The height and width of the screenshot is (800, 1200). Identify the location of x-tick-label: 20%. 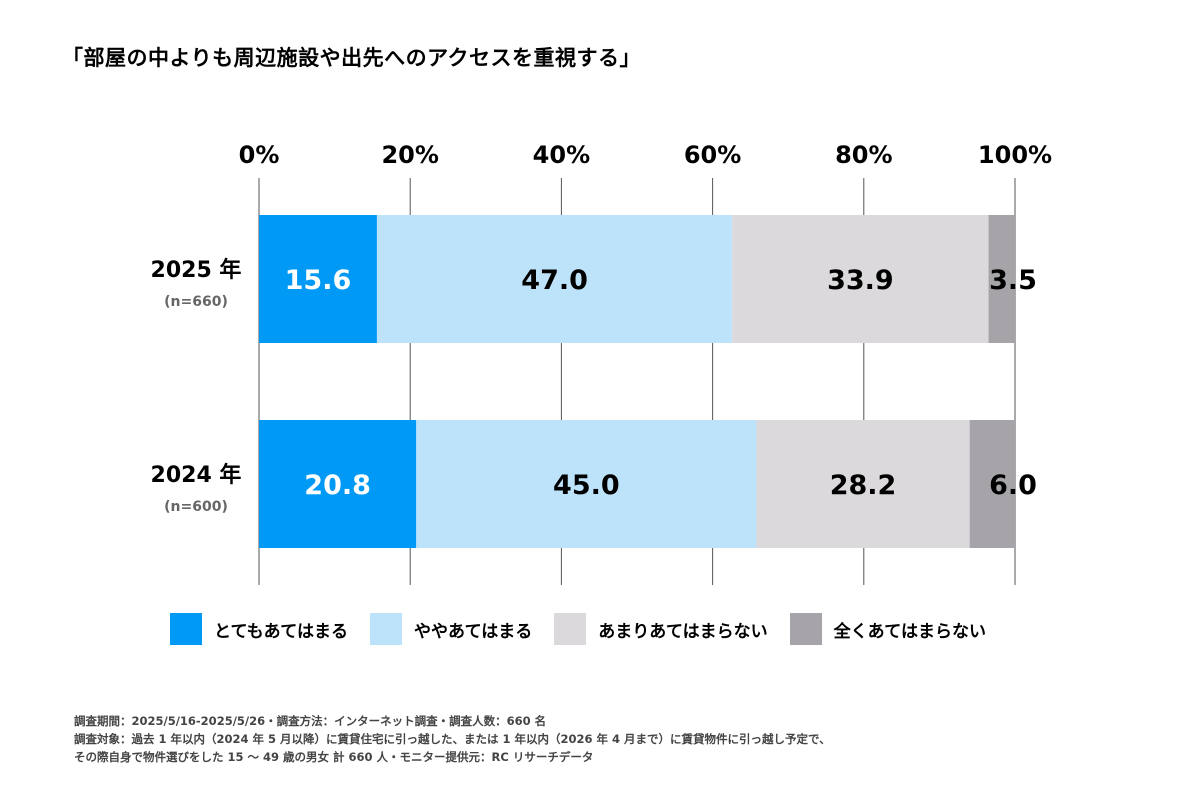
(409, 155).